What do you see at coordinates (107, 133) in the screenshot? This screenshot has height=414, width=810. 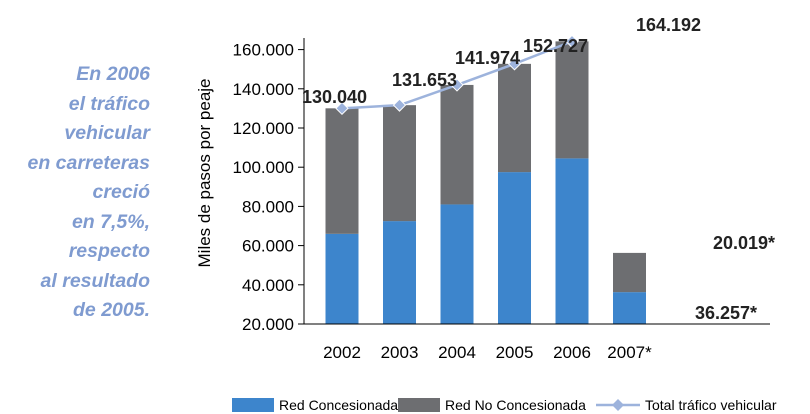 I see `side-note-line: vehicular` at bounding box center [107, 133].